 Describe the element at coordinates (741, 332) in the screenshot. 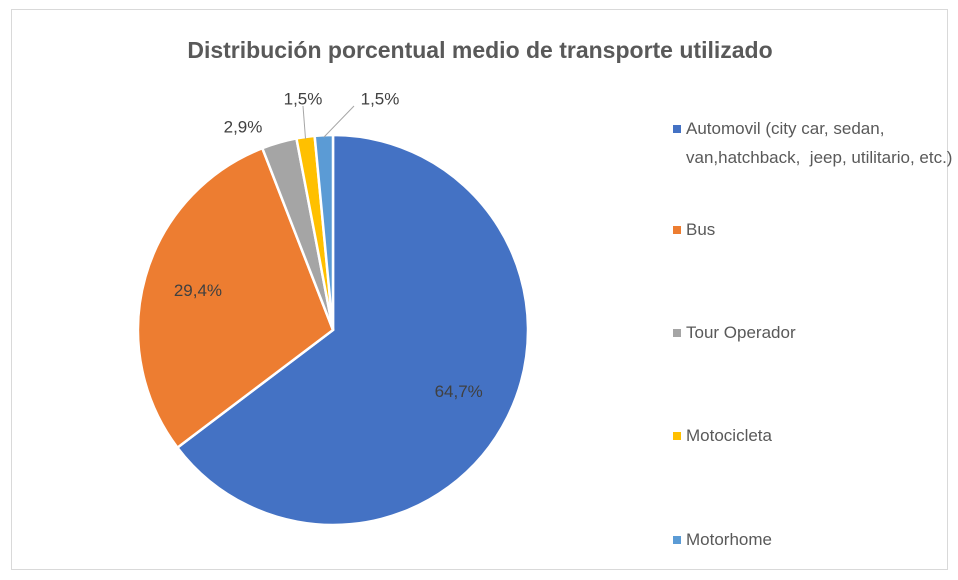

I see `legend-label: Tour Operador` at that location.